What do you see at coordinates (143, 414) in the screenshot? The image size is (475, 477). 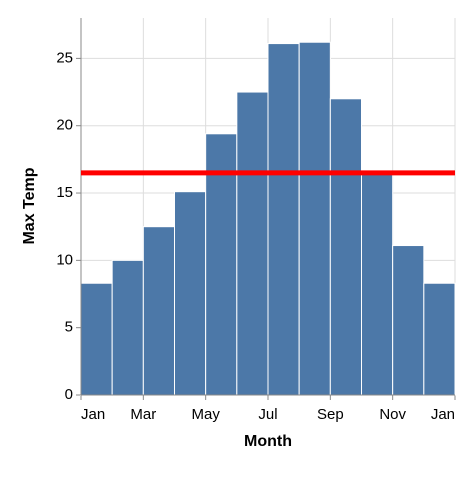 I see `x-tick-label: Mar` at bounding box center [143, 414].